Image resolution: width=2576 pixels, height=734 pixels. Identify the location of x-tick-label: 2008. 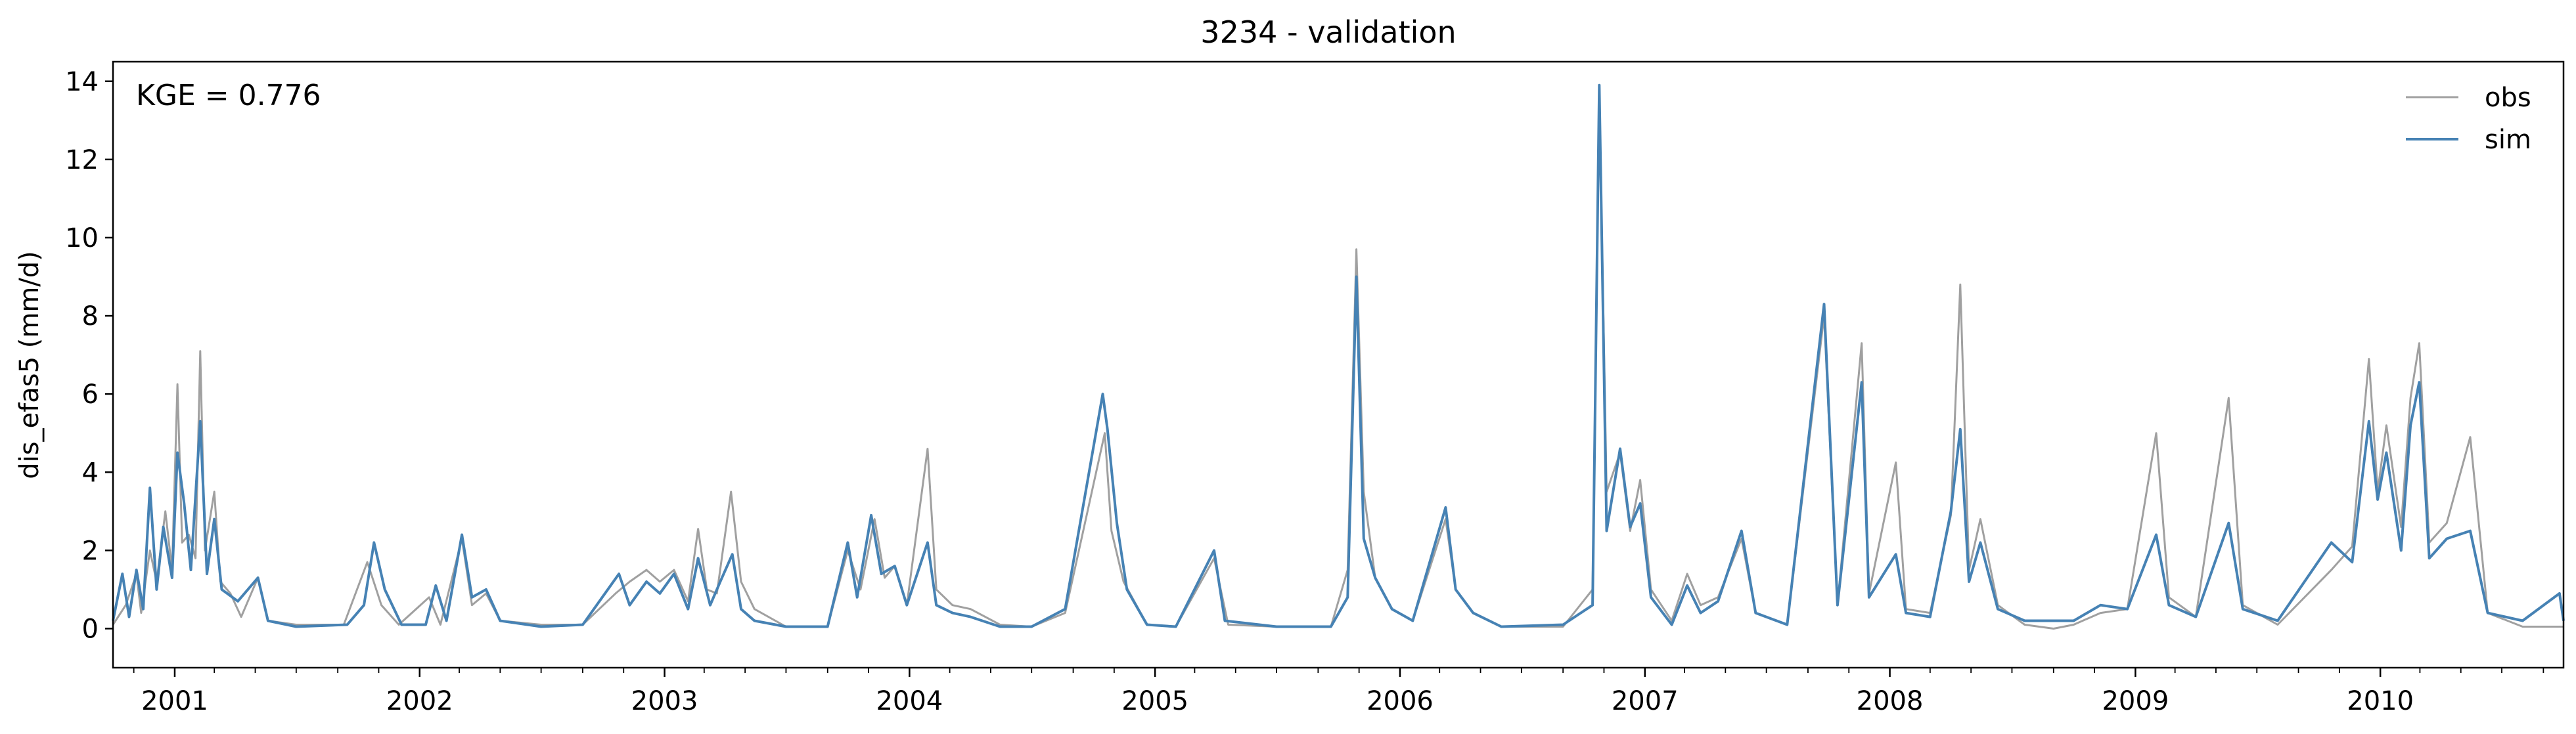
(1890, 701).